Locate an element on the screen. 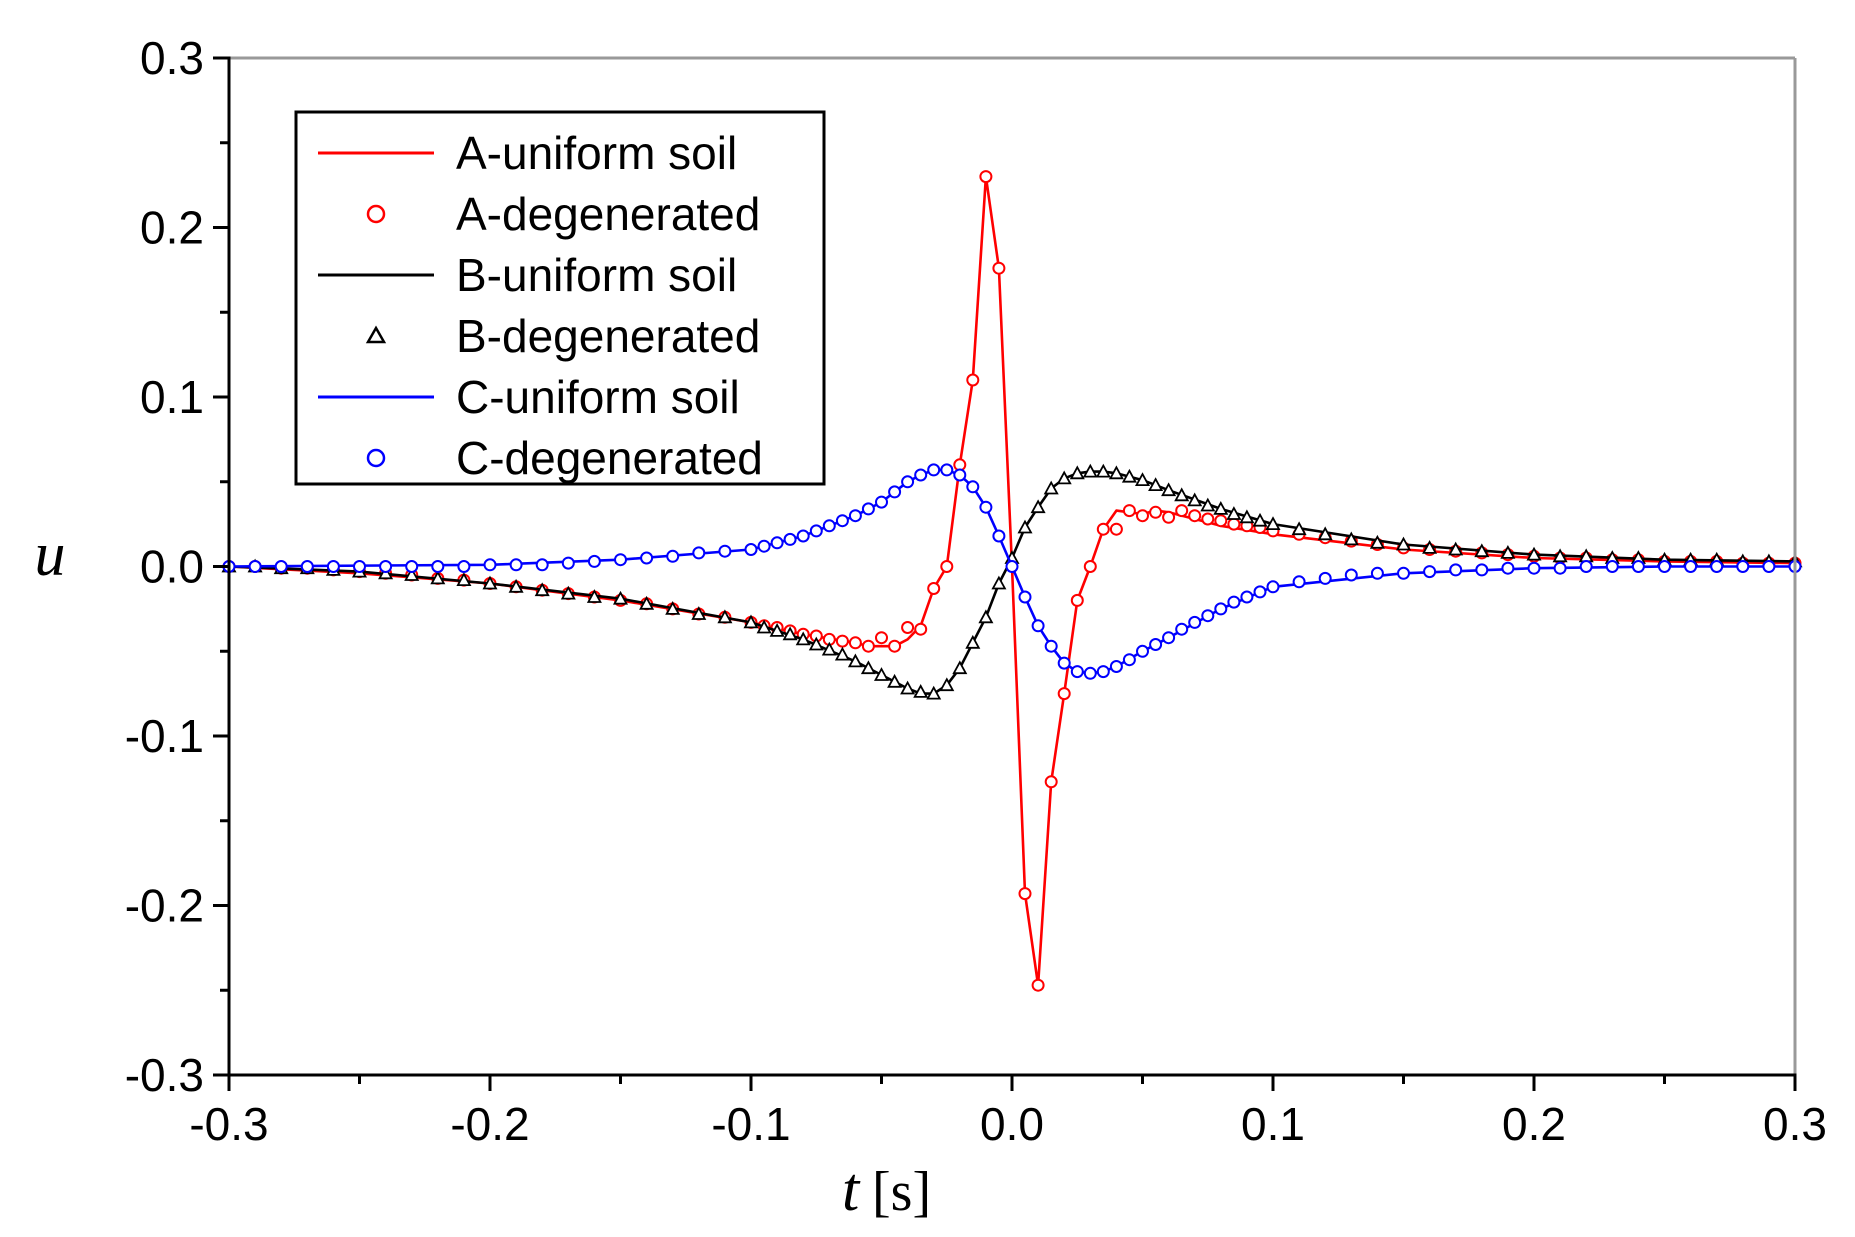 Image resolution: width=1855 pixels, height=1237 pixels. x-tick-label: -0.2 is located at coordinates (489, 1124).